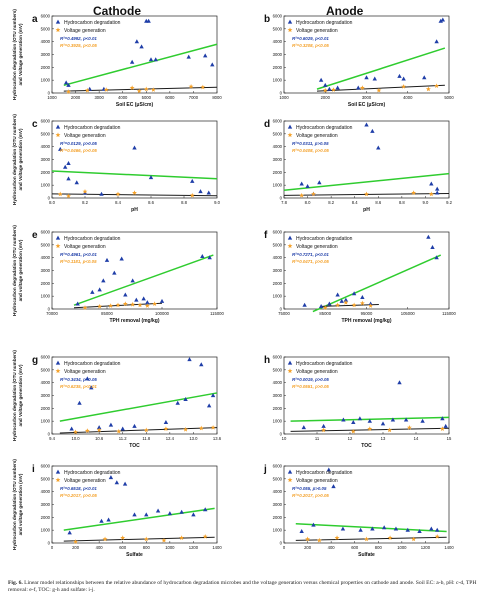 Image resolution: width=483 pixels, height=616 pixels. What do you see at coordinates (58, 246) in the screenshot?
I see `panel-e-legend-volt-marker` at bounding box center [58, 246].